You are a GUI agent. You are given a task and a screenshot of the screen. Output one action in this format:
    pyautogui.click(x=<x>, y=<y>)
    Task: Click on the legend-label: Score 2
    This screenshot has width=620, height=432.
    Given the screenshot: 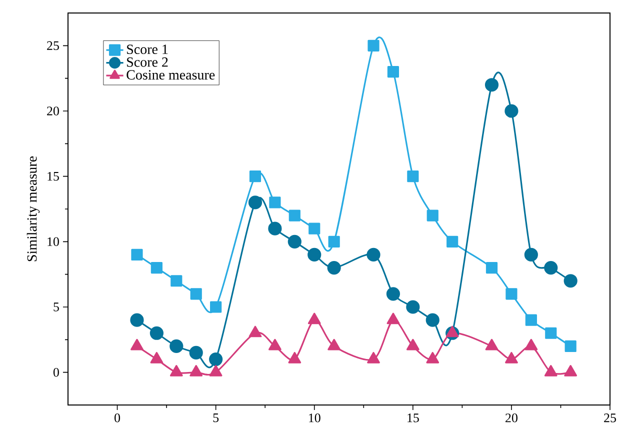 What is the action you would take?
    pyautogui.click(x=147, y=62)
    